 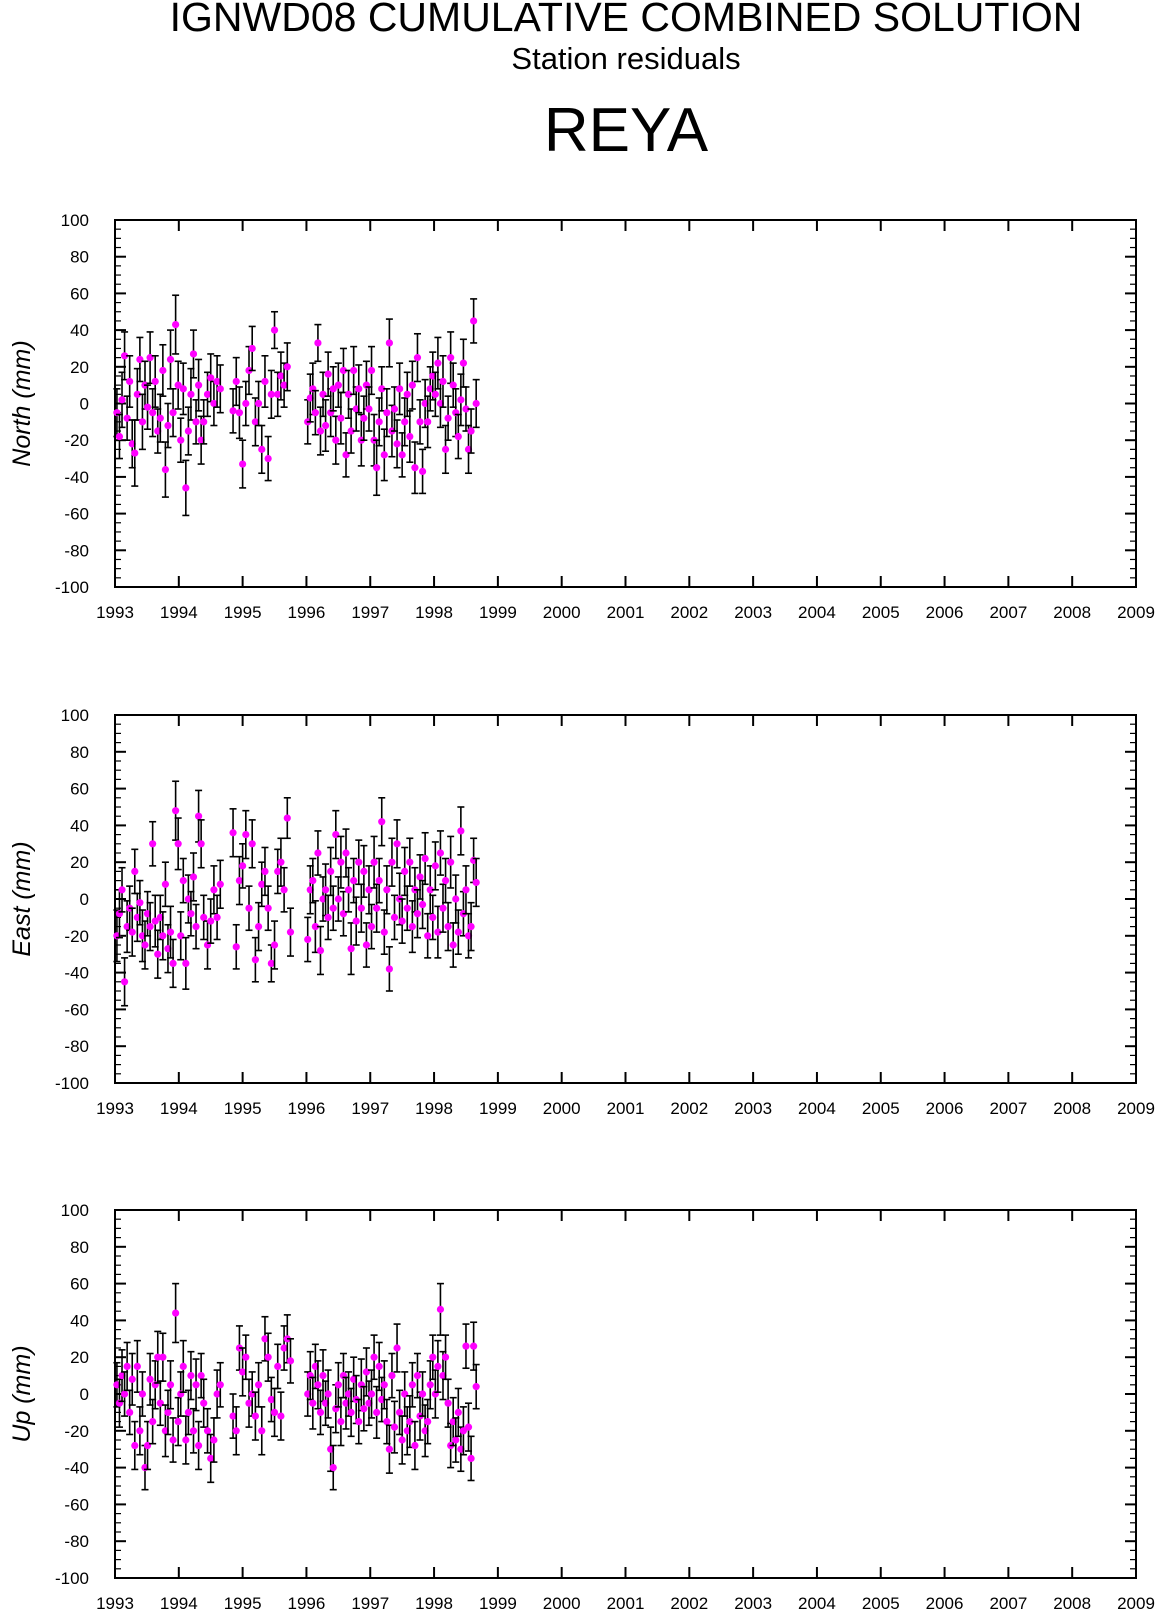 I want to click on x-tick-label: 2009, so click(x=1136, y=1603).